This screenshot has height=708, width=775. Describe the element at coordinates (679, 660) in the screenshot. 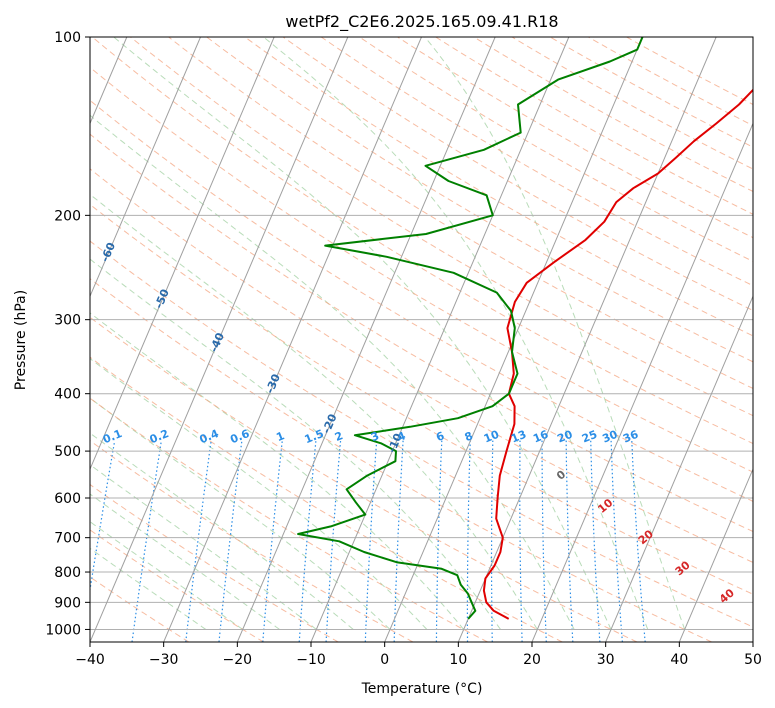

I see `x-tick-label: 40` at that location.